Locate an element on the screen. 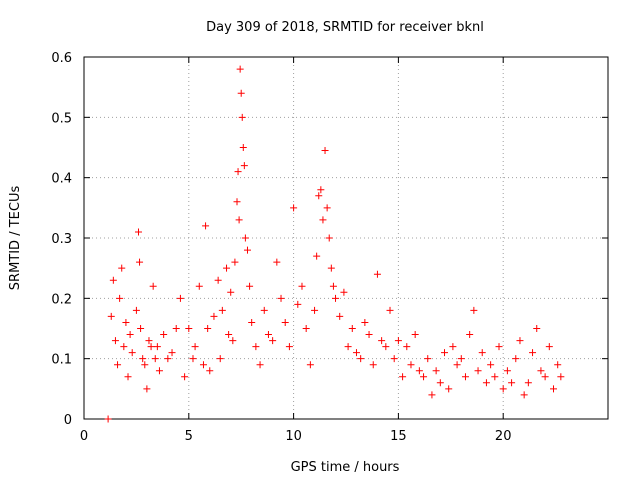 This screenshot has width=640, height=480. x-tick-label: 15 is located at coordinates (398, 436).